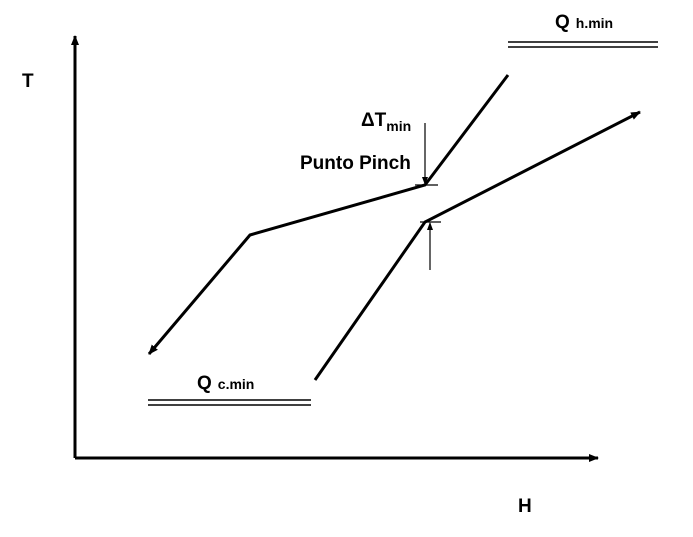 This screenshot has width=693, height=537. Describe the element at coordinates (28, 81) in the screenshot. I see `y-axis-label: T` at that location.